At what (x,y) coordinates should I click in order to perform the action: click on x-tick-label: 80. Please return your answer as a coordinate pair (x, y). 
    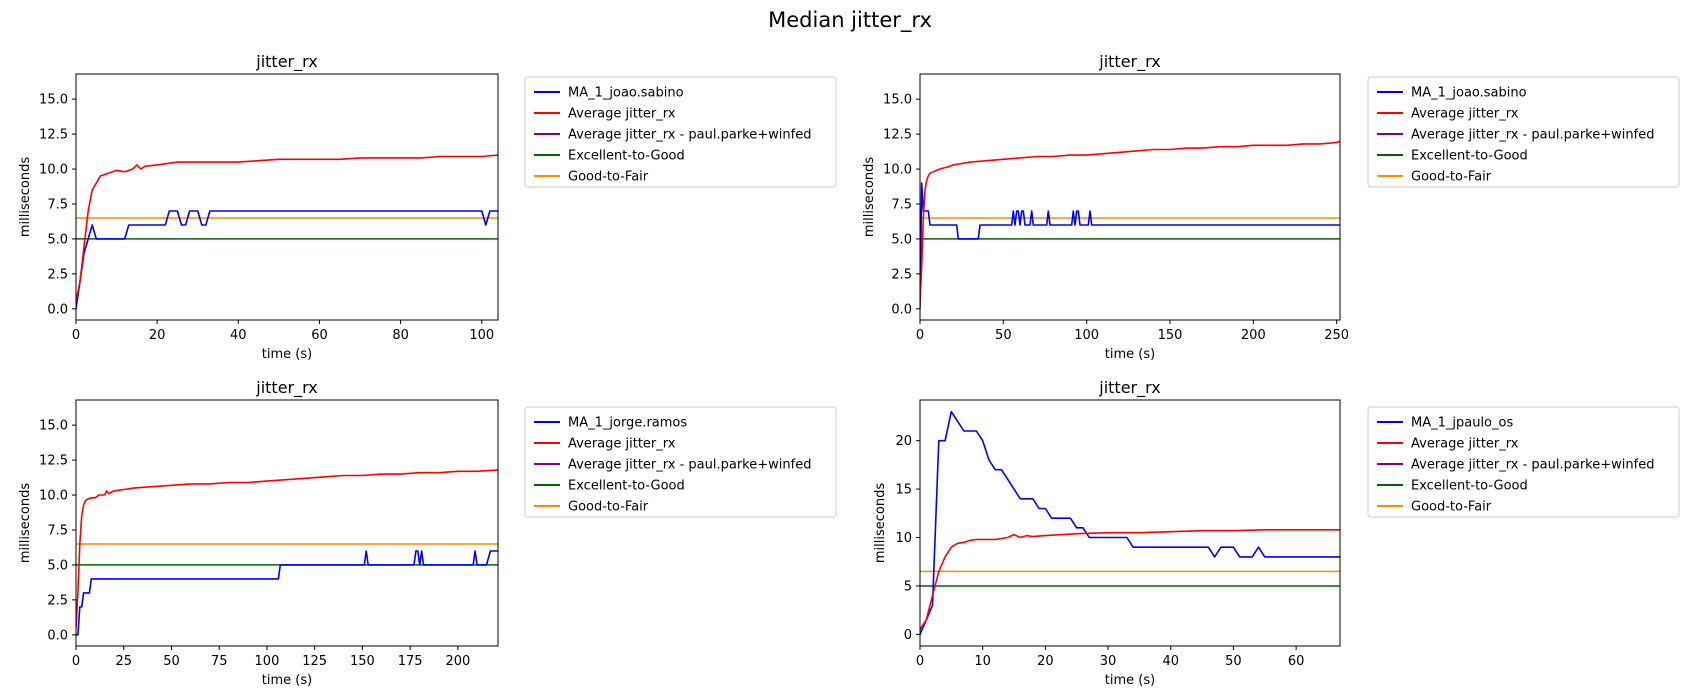
    Looking at the image, I should click on (400, 335).